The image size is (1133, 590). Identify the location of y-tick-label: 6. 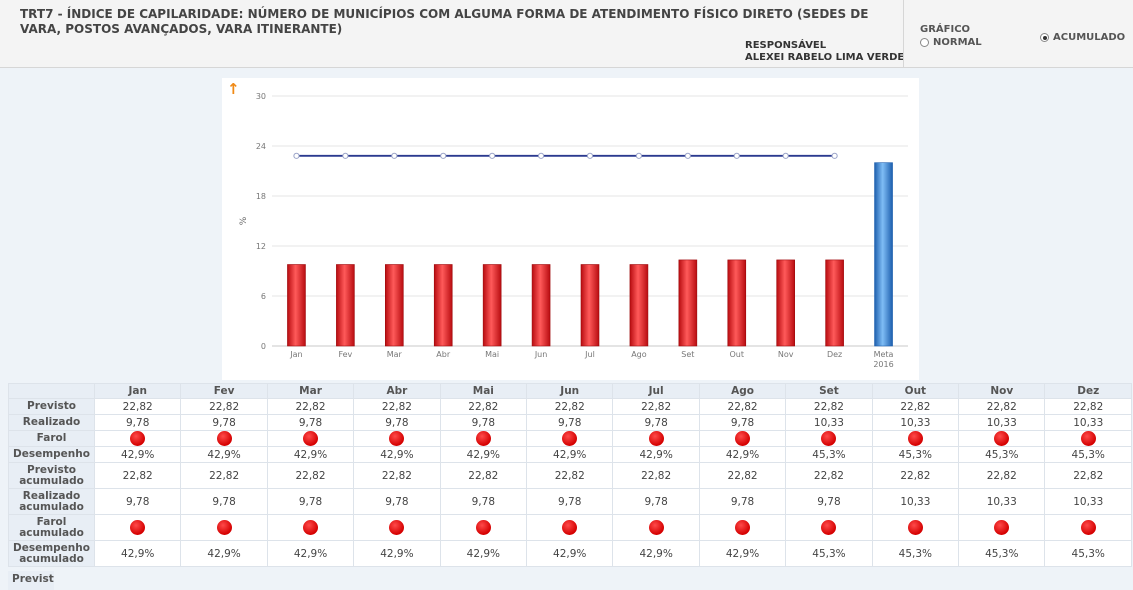
(263, 296).